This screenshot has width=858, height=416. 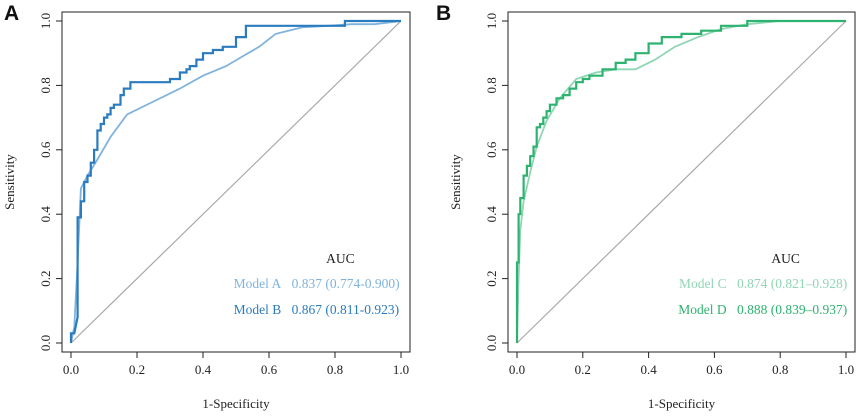 I want to click on panel-label: A, so click(x=11, y=13).